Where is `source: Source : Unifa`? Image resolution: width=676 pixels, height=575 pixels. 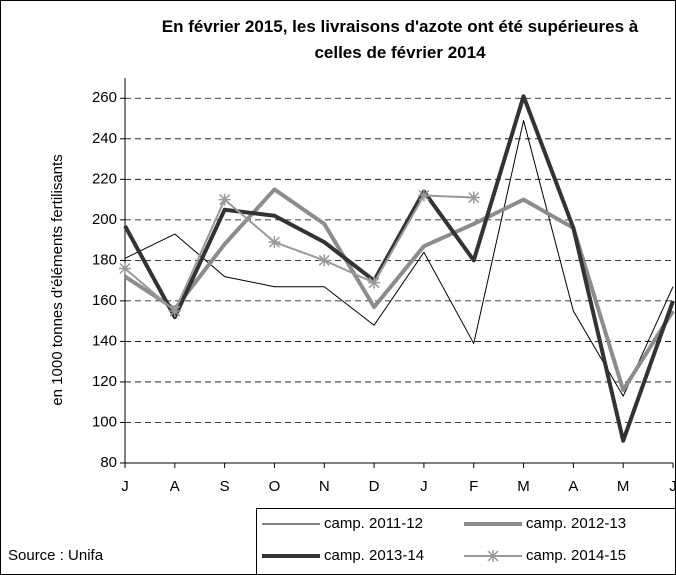 source: Source : Unifa is located at coordinates (56, 555).